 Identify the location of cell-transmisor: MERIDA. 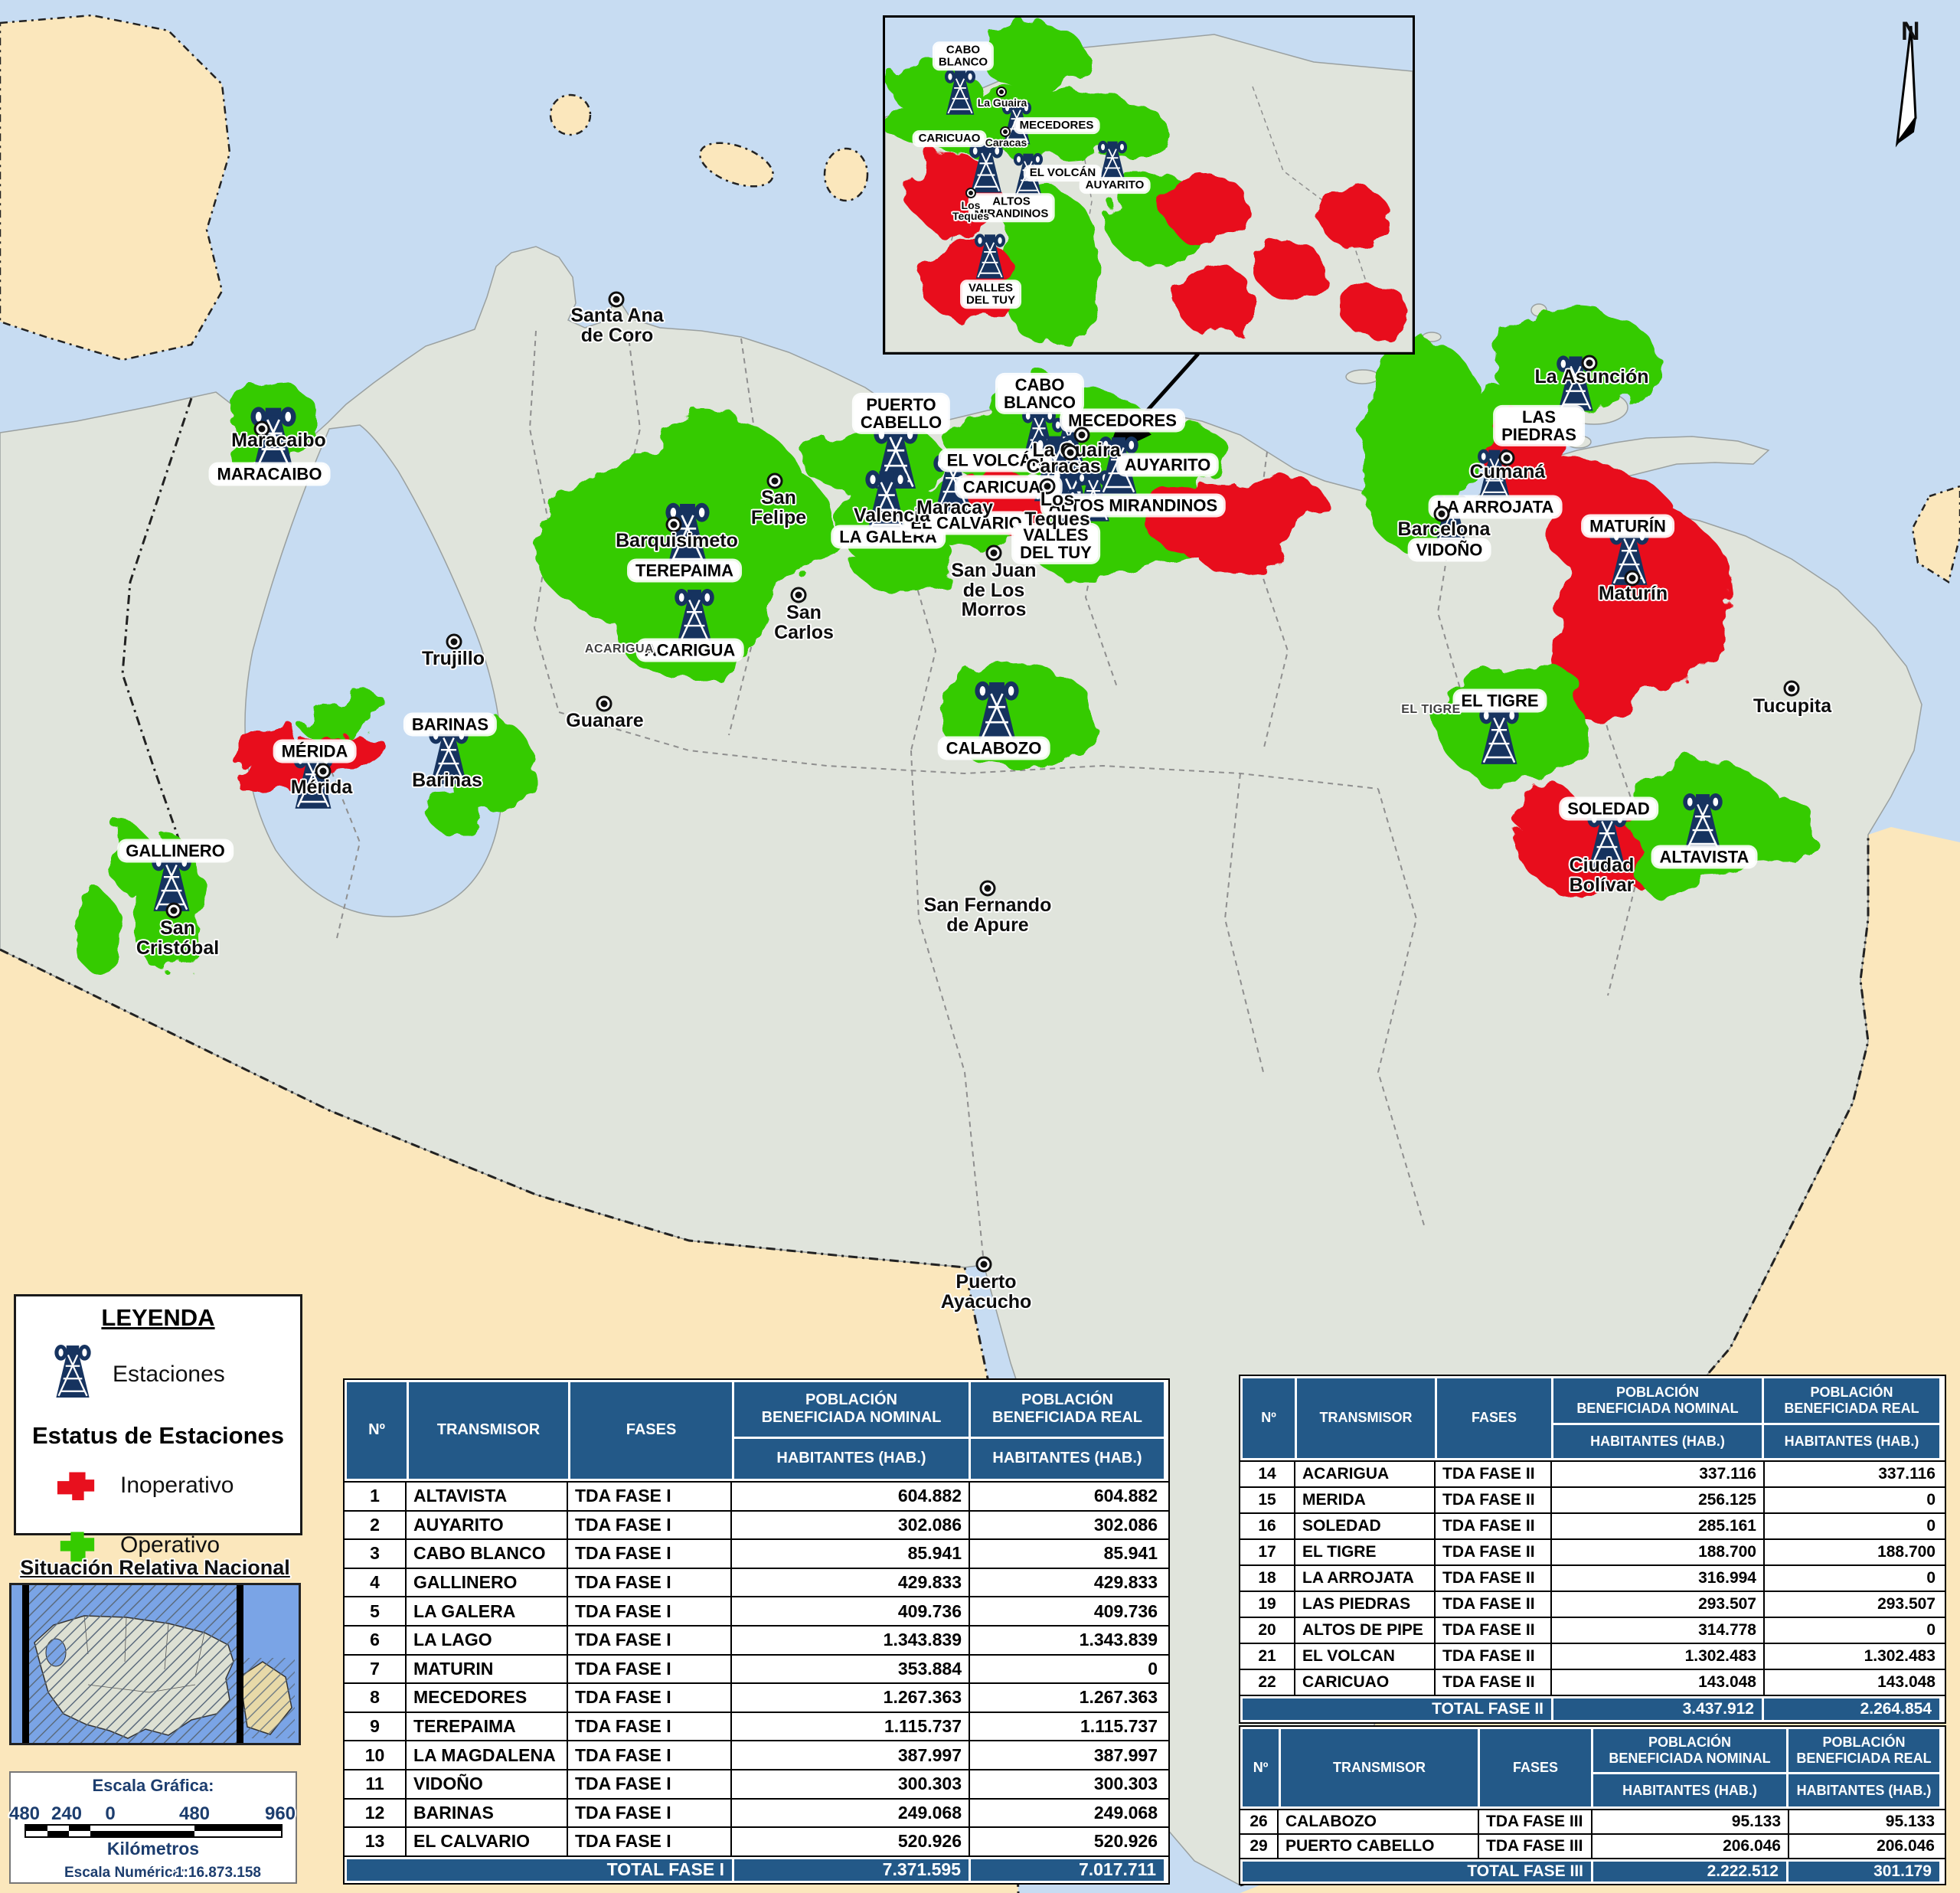
(1364, 1500).